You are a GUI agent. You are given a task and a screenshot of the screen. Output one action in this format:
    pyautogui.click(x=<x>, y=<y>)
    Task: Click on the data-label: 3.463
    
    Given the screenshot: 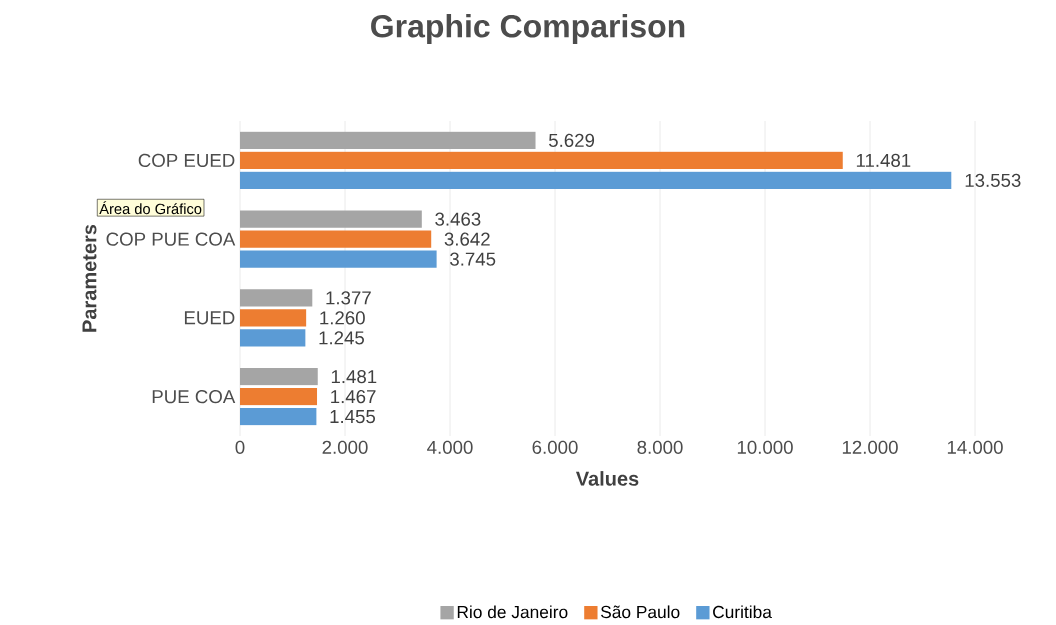 What is the action you would take?
    pyautogui.click(x=458, y=219)
    